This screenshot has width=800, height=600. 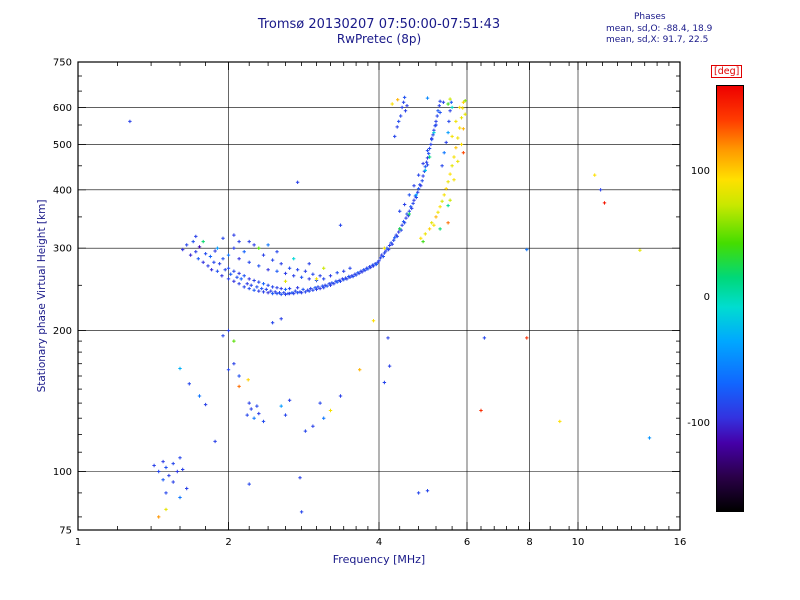 What do you see at coordinates (228, 542) in the screenshot?
I see `x-tick-label: 2` at bounding box center [228, 542].